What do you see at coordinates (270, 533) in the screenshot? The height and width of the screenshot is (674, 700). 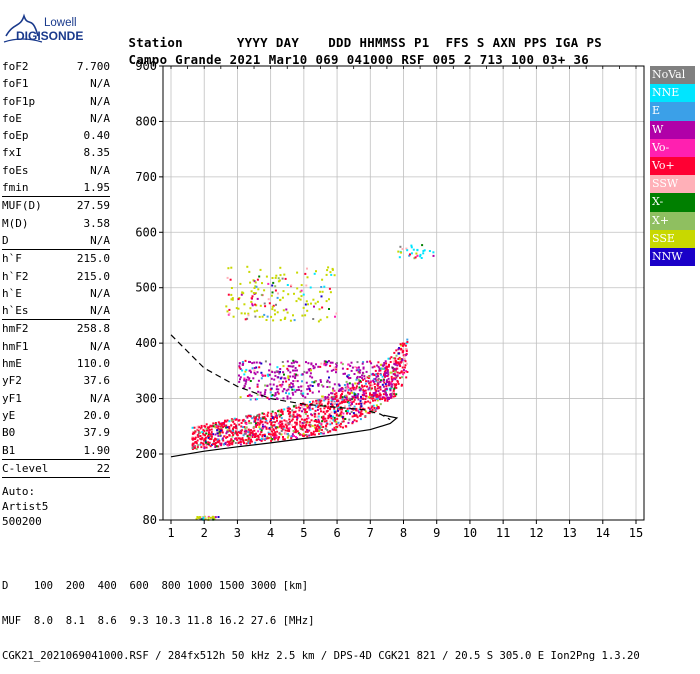 I see `x-tick-label: 4` at bounding box center [270, 533].